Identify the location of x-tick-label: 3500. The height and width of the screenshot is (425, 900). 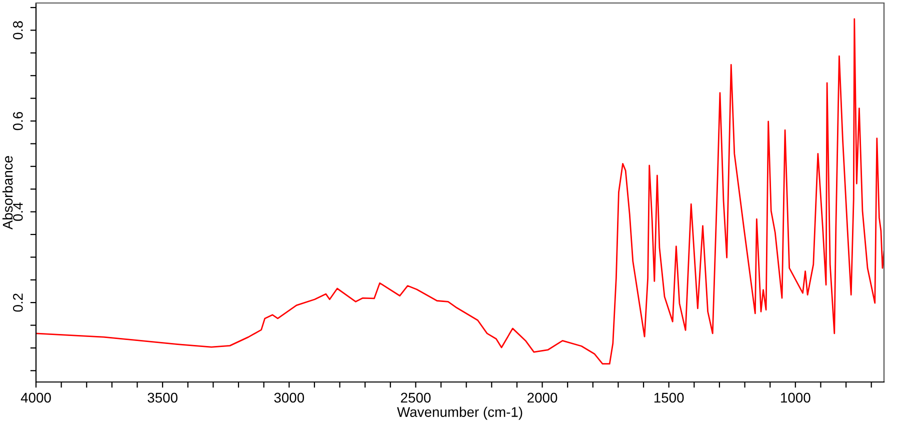
(163, 397).